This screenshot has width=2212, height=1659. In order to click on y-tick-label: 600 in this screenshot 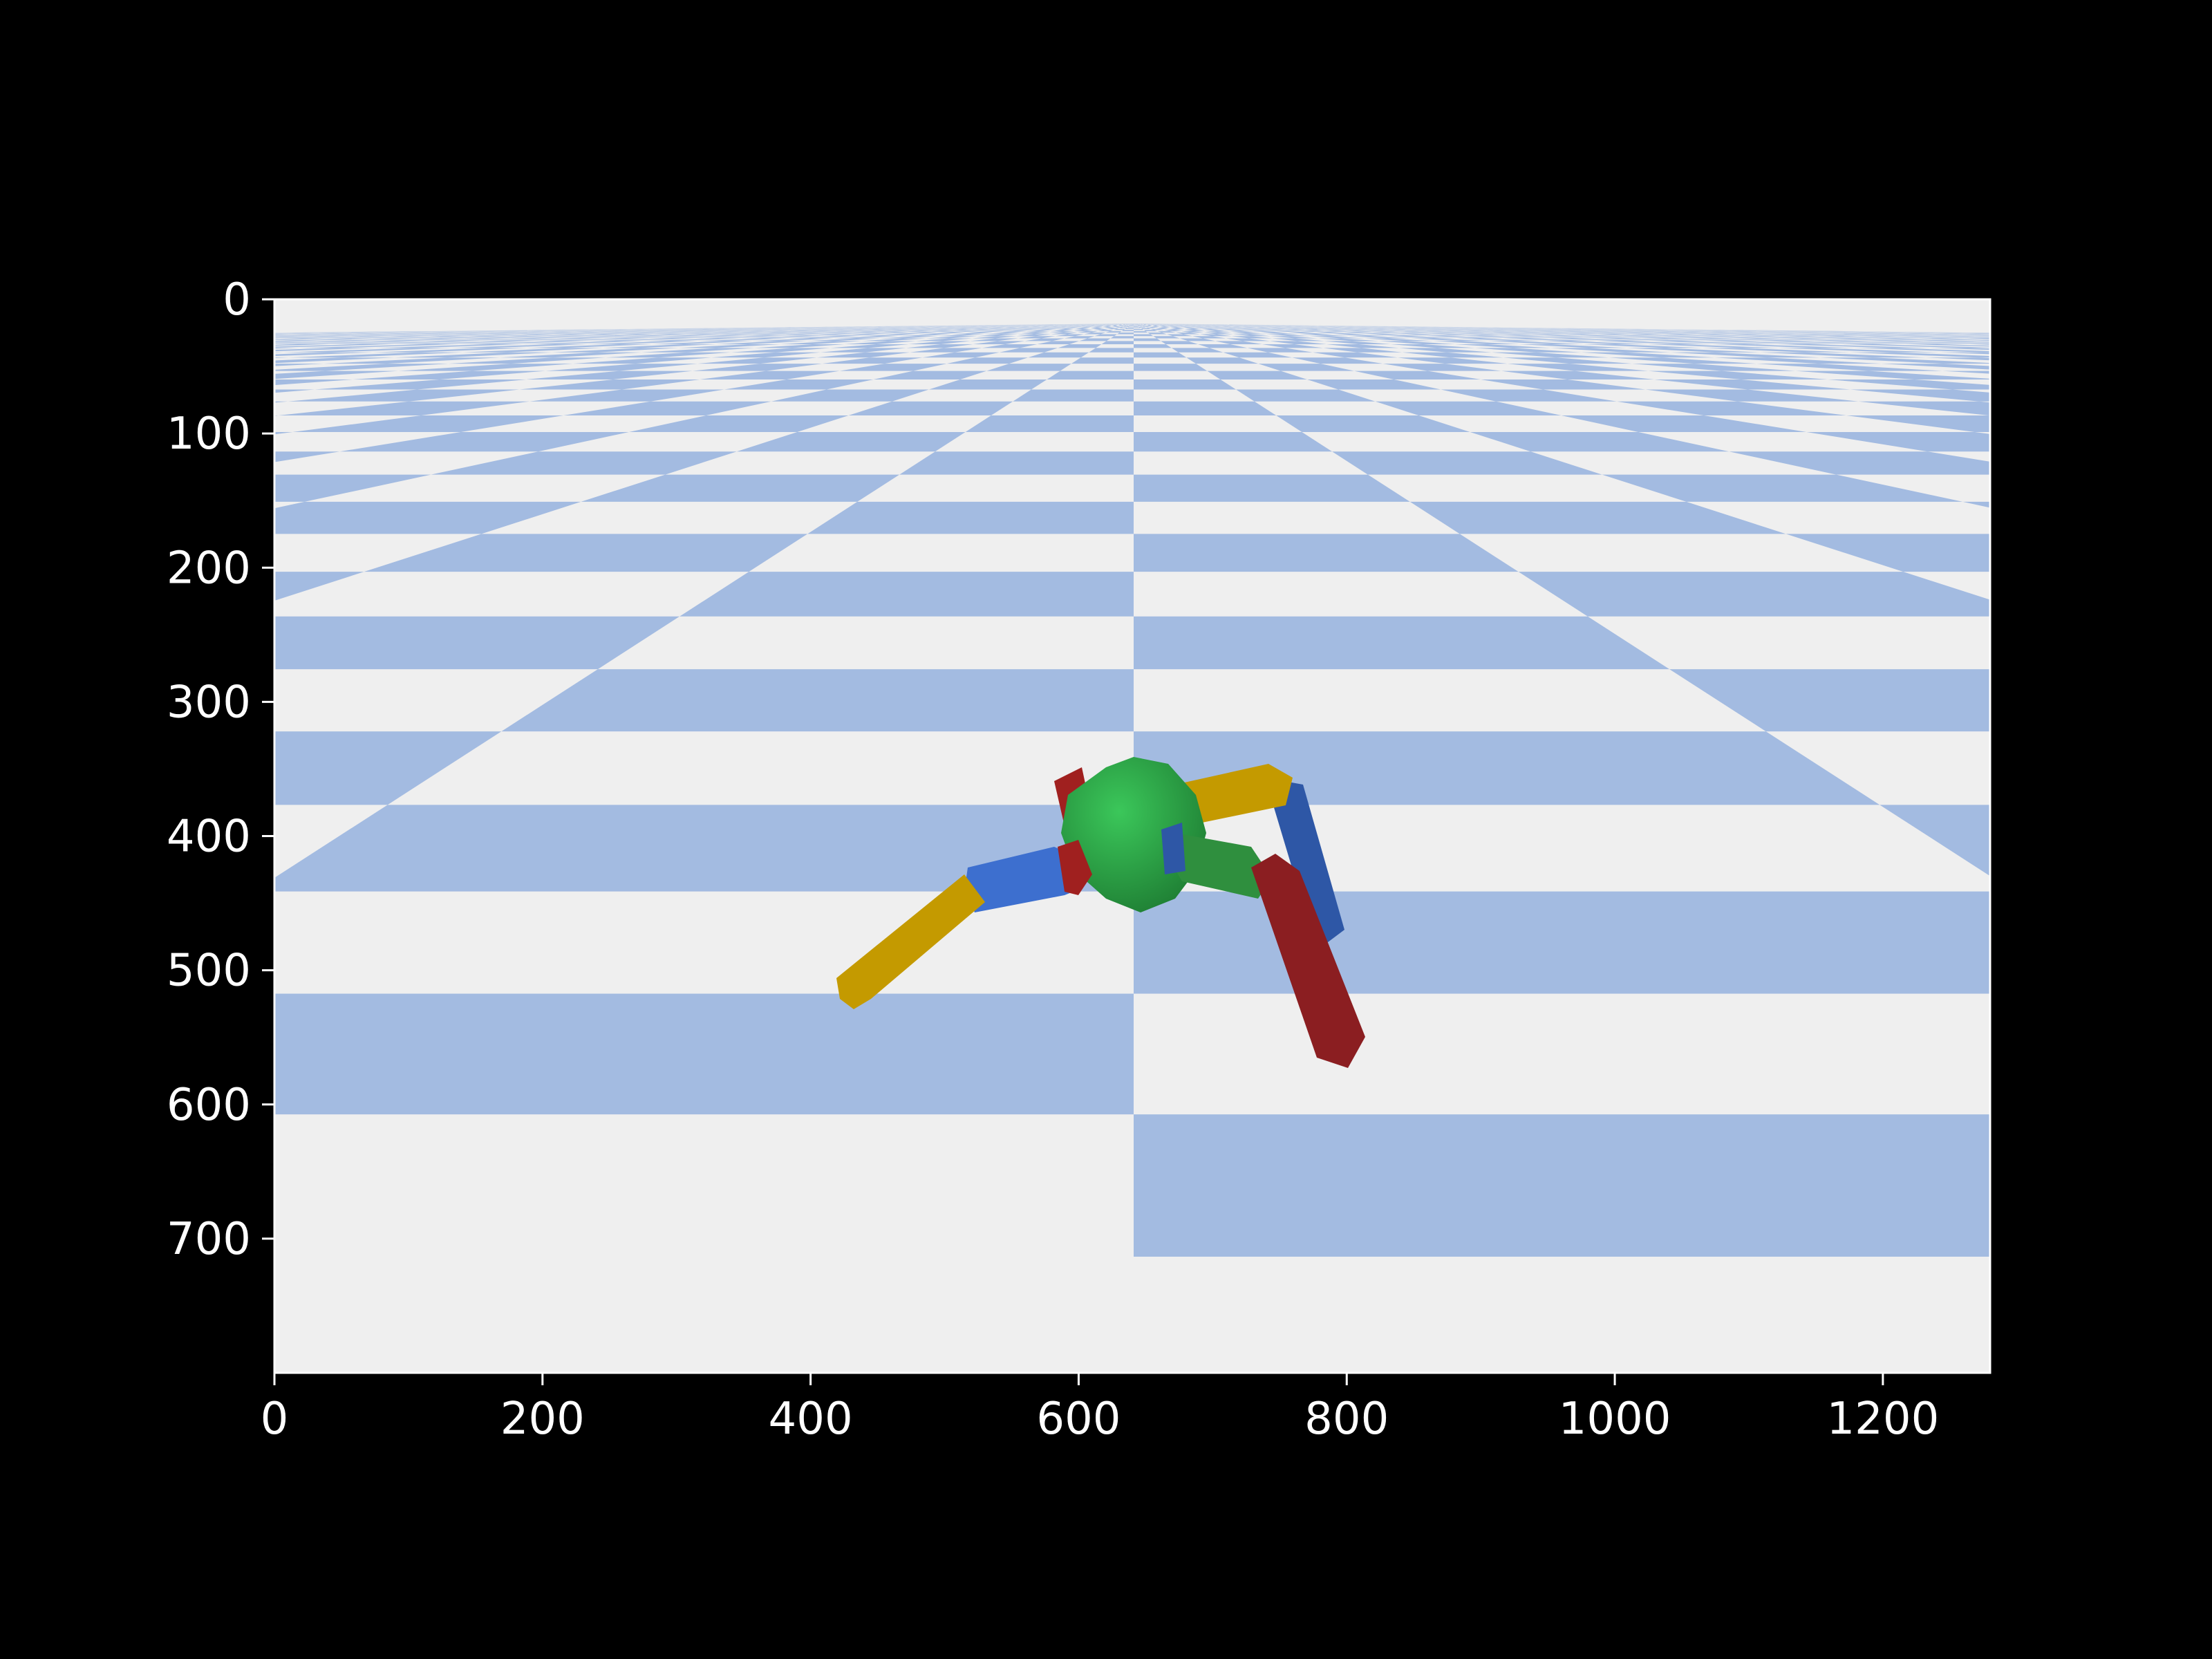, I will do `click(209, 1105)`.